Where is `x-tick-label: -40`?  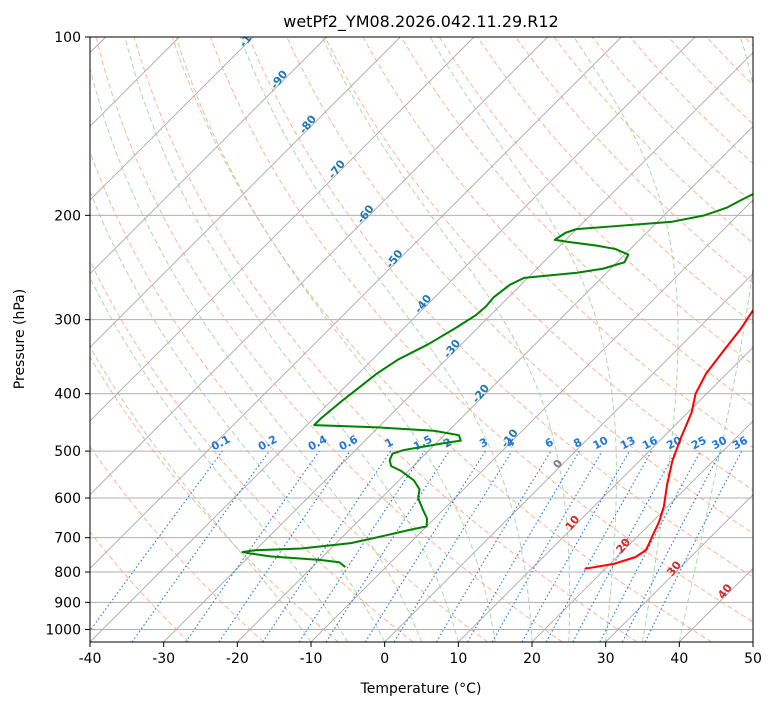
x-tick-label: -40 is located at coordinates (90, 659).